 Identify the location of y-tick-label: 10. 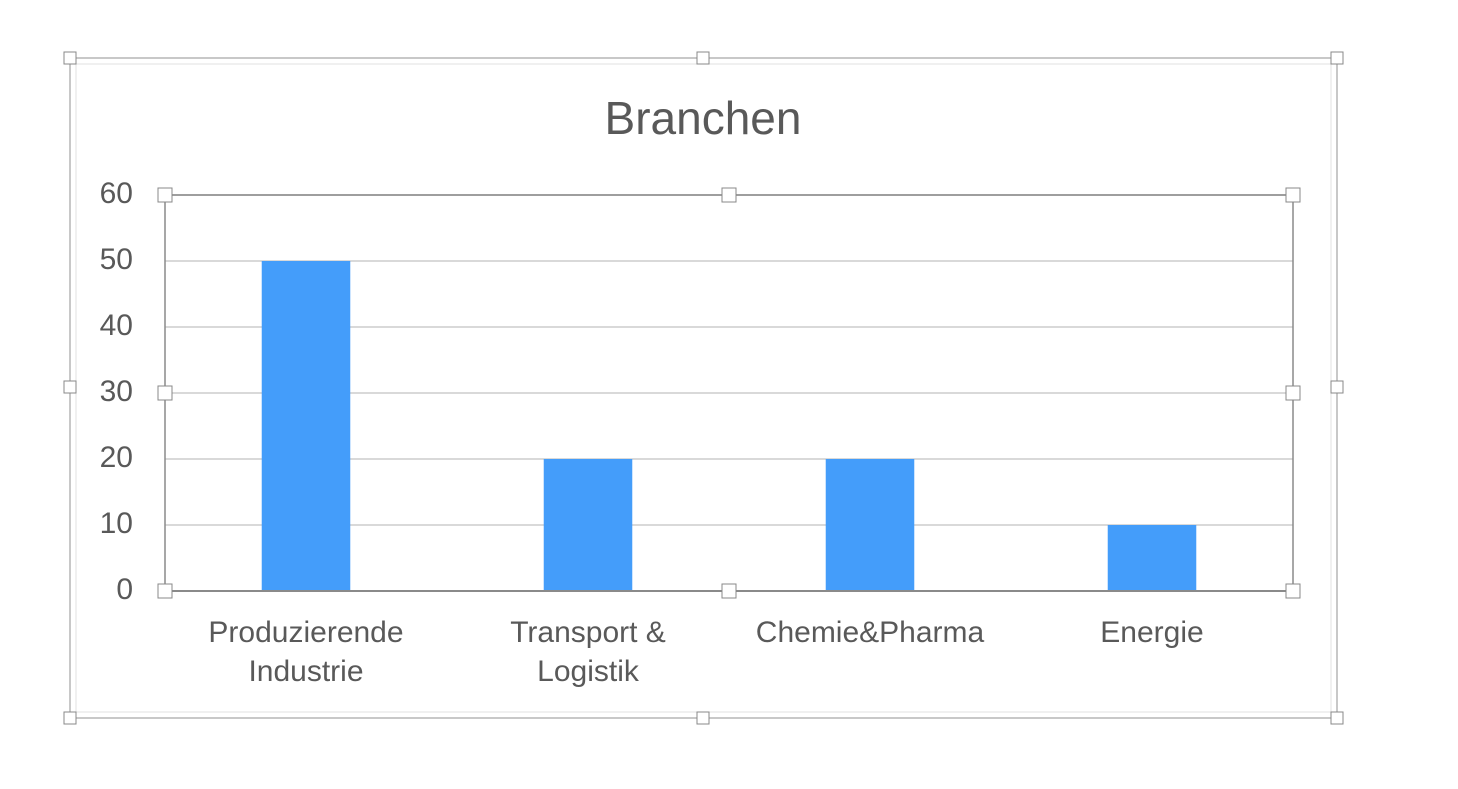
(116, 523).